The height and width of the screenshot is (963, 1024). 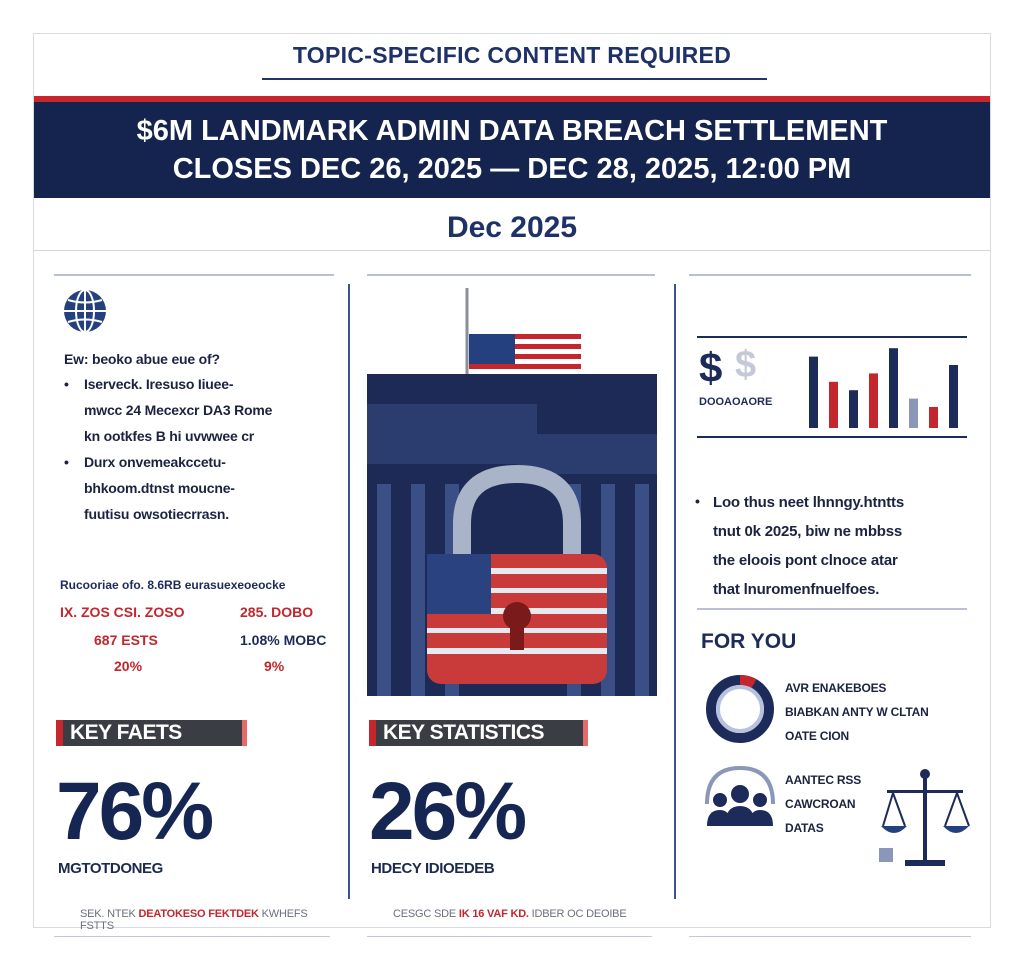 What do you see at coordinates (128, 666) in the screenshot?
I see `stat-5: 20%` at bounding box center [128, 666].